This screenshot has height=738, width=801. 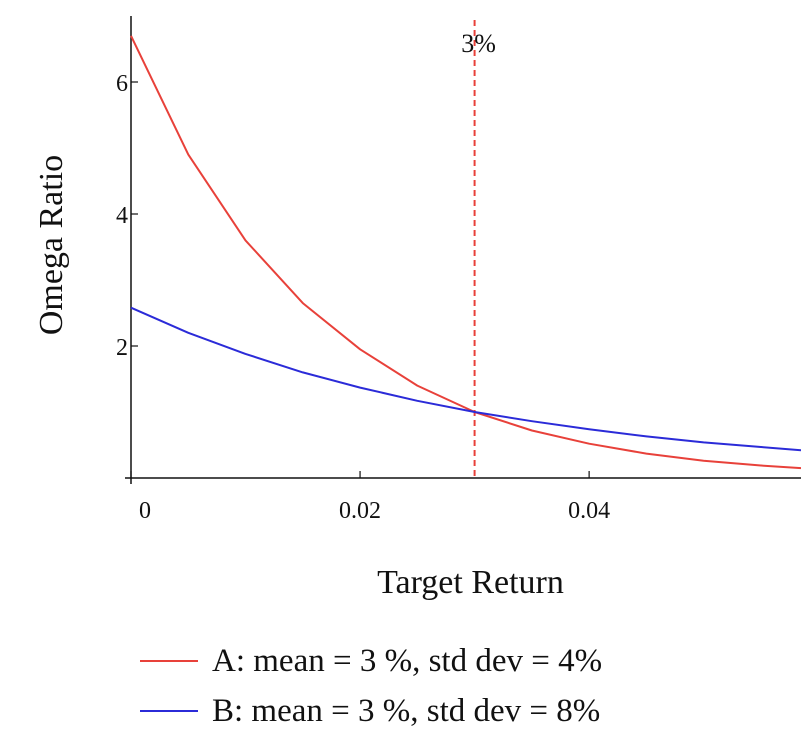 I want to click on y-tick-label: 4, so click(x=122, y=216).